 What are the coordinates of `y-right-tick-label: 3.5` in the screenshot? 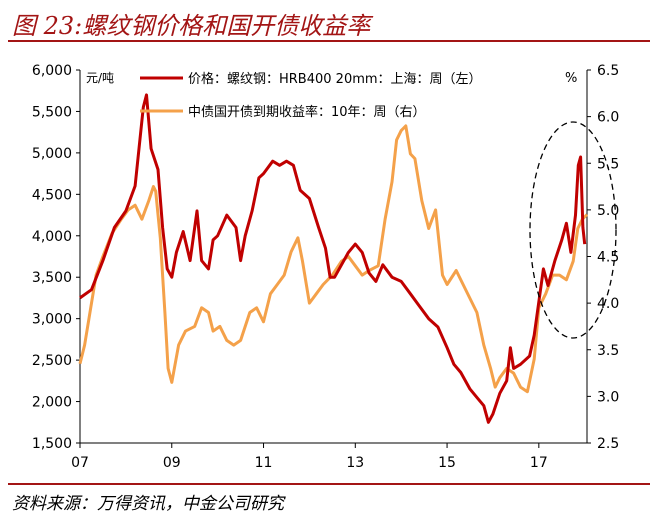 It's located at (608, 351).